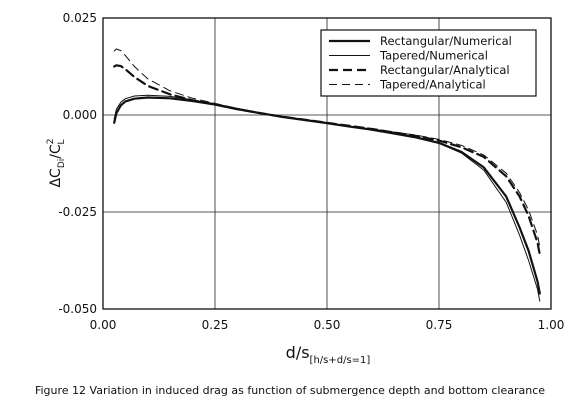 The height and width of the screenshot is (414, 580). What do you see at coordinates (56, 162) in the screenshot?
I see `y-axis-label: ΔCDi/C2L` at bounding box center [56, 162].